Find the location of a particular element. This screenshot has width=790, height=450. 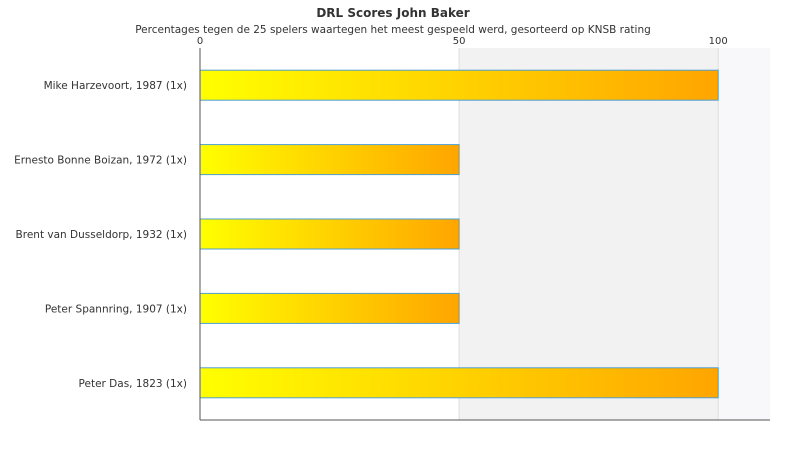

chart-title: DRL Scores John Baker is located at coordinates (392, 13).